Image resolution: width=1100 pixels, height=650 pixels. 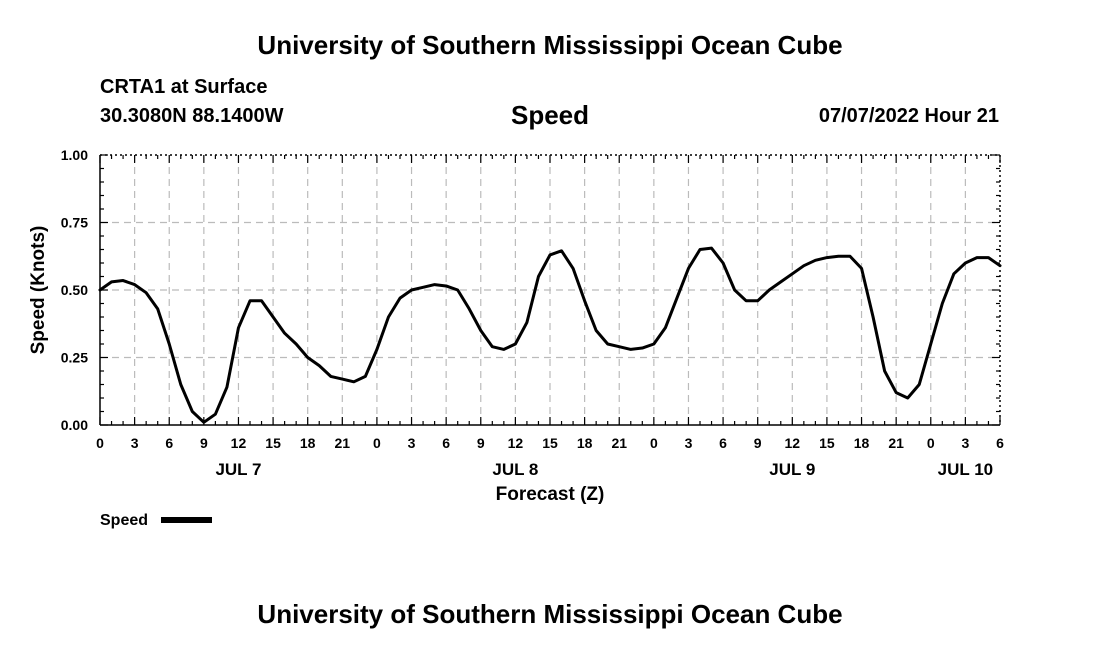 I want to click on forecast-datetime: 07/07/2022 Hour 21, so click(x=908, y=116).